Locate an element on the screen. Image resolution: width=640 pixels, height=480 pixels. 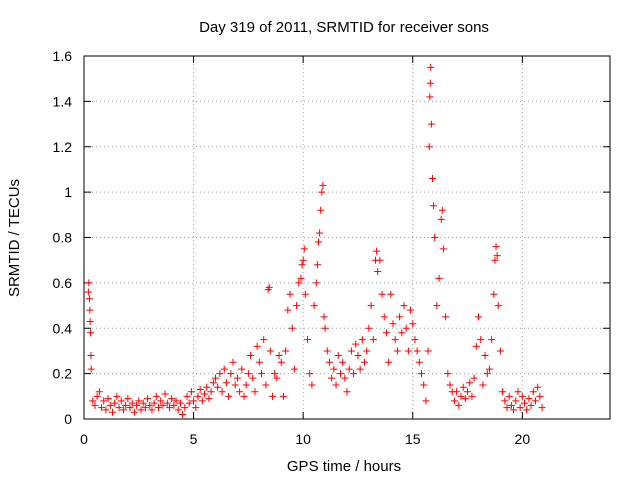
x-tick-label: 10 is located at coordinates (303, 439).